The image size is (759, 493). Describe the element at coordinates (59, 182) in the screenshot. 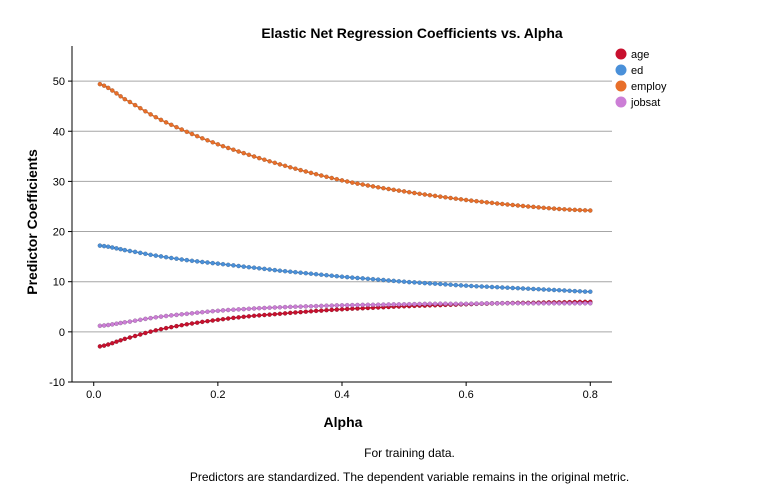

I see `y-tick-label: 30` at that location.